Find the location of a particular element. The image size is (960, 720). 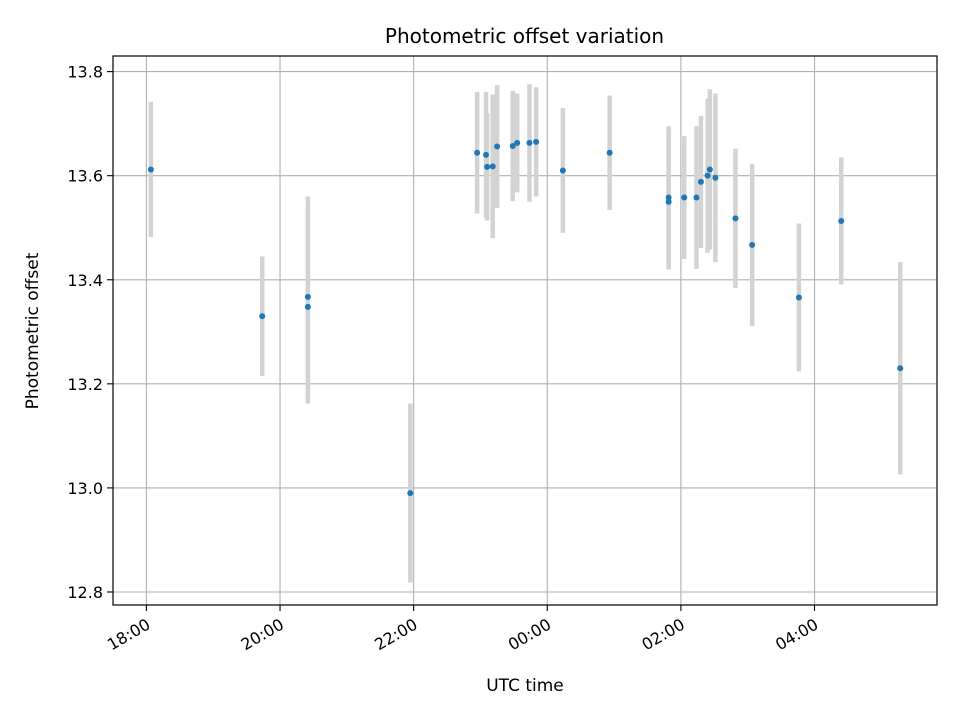

y-axis: 12.8 13.0 13.2 13.4 13.6 13.8 is located at coordinates (90, 332).